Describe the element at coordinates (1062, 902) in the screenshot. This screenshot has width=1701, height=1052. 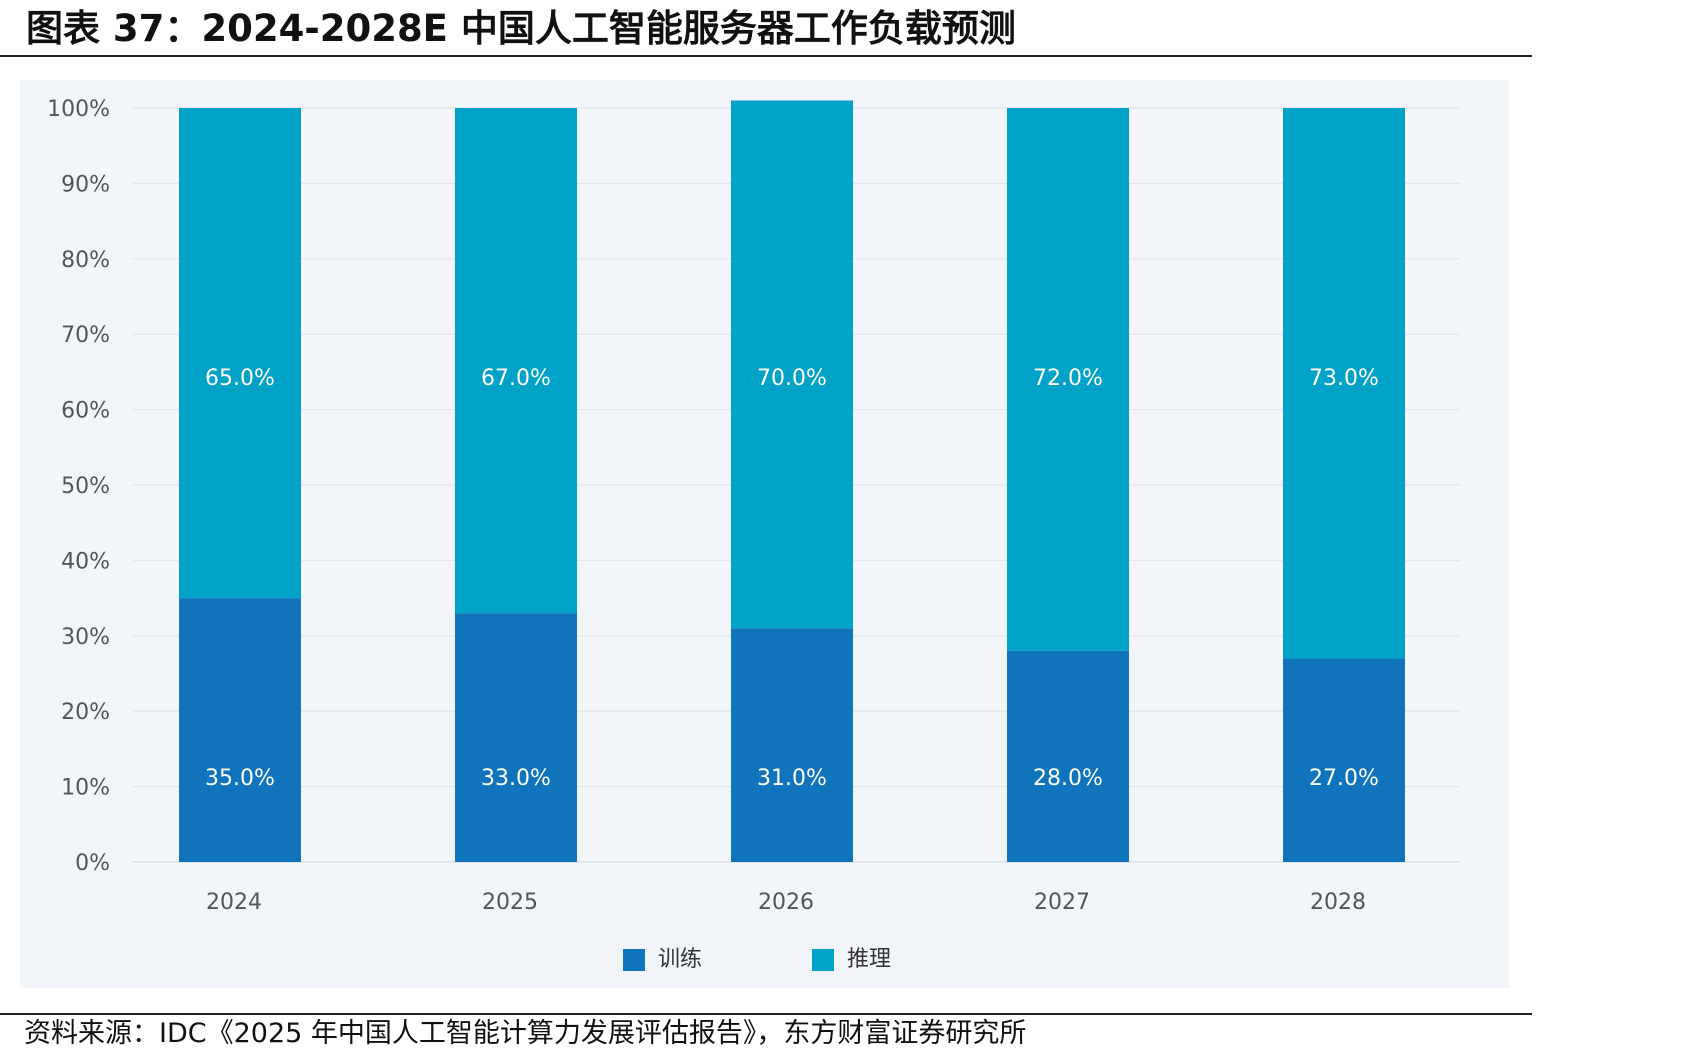
I see `x-tick-label: 2027` at that location.